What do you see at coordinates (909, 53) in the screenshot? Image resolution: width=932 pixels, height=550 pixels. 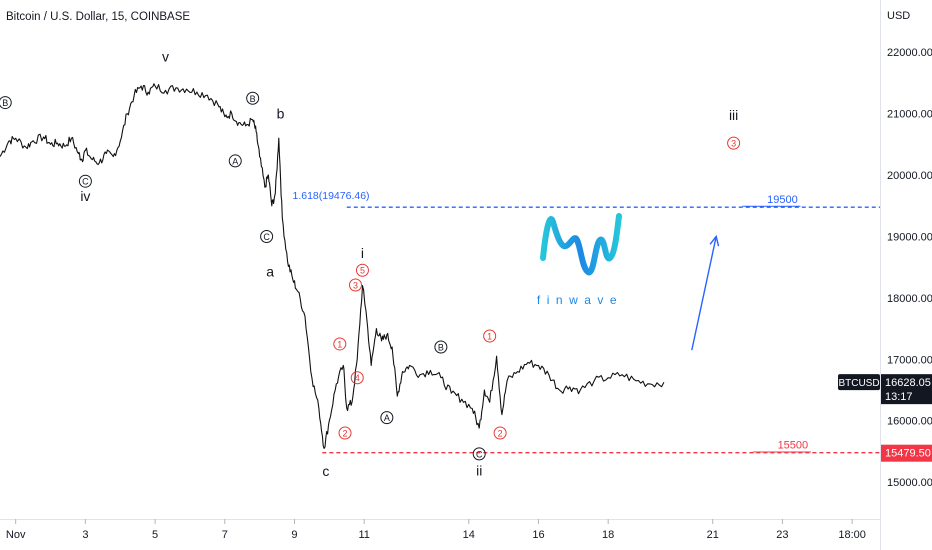 I see `y-tick-label: 22000.00` at bounding box center [909, 53].